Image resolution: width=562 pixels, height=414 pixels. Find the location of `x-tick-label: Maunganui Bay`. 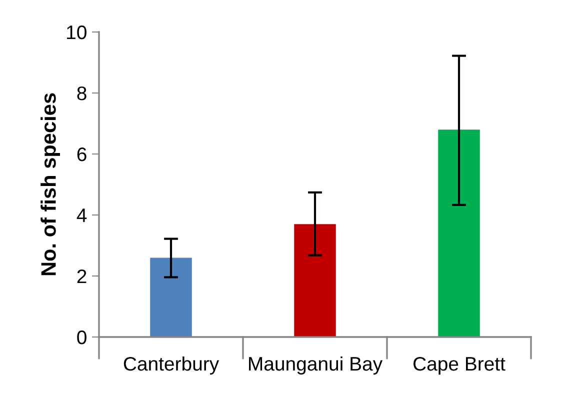

x-tick-label: Maunganui Bay is located at coordinates (316, 365).